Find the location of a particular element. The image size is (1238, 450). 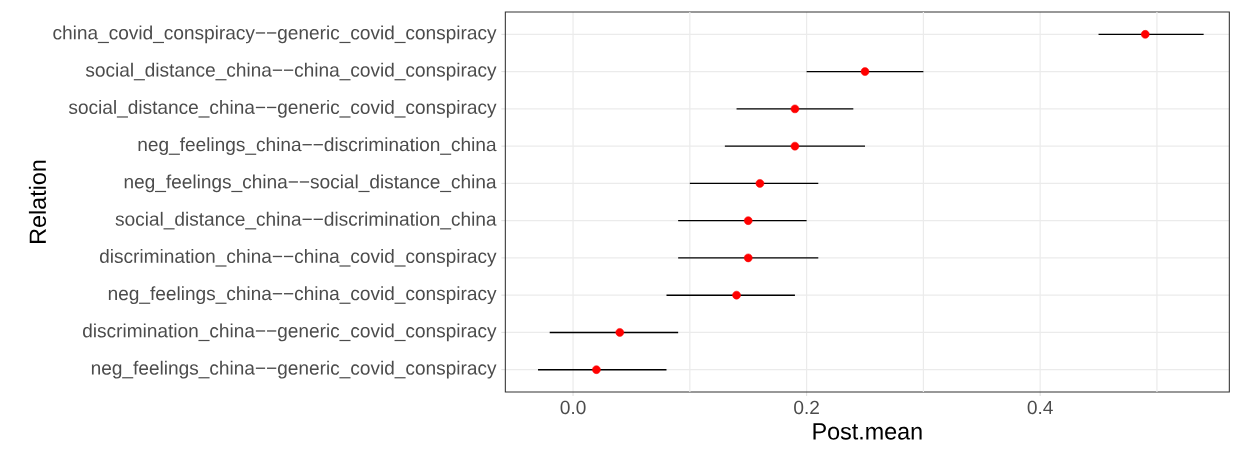

y-tick-label: social_distance_china−−china_covid_conspiracy is located at coordinates (291, 71).